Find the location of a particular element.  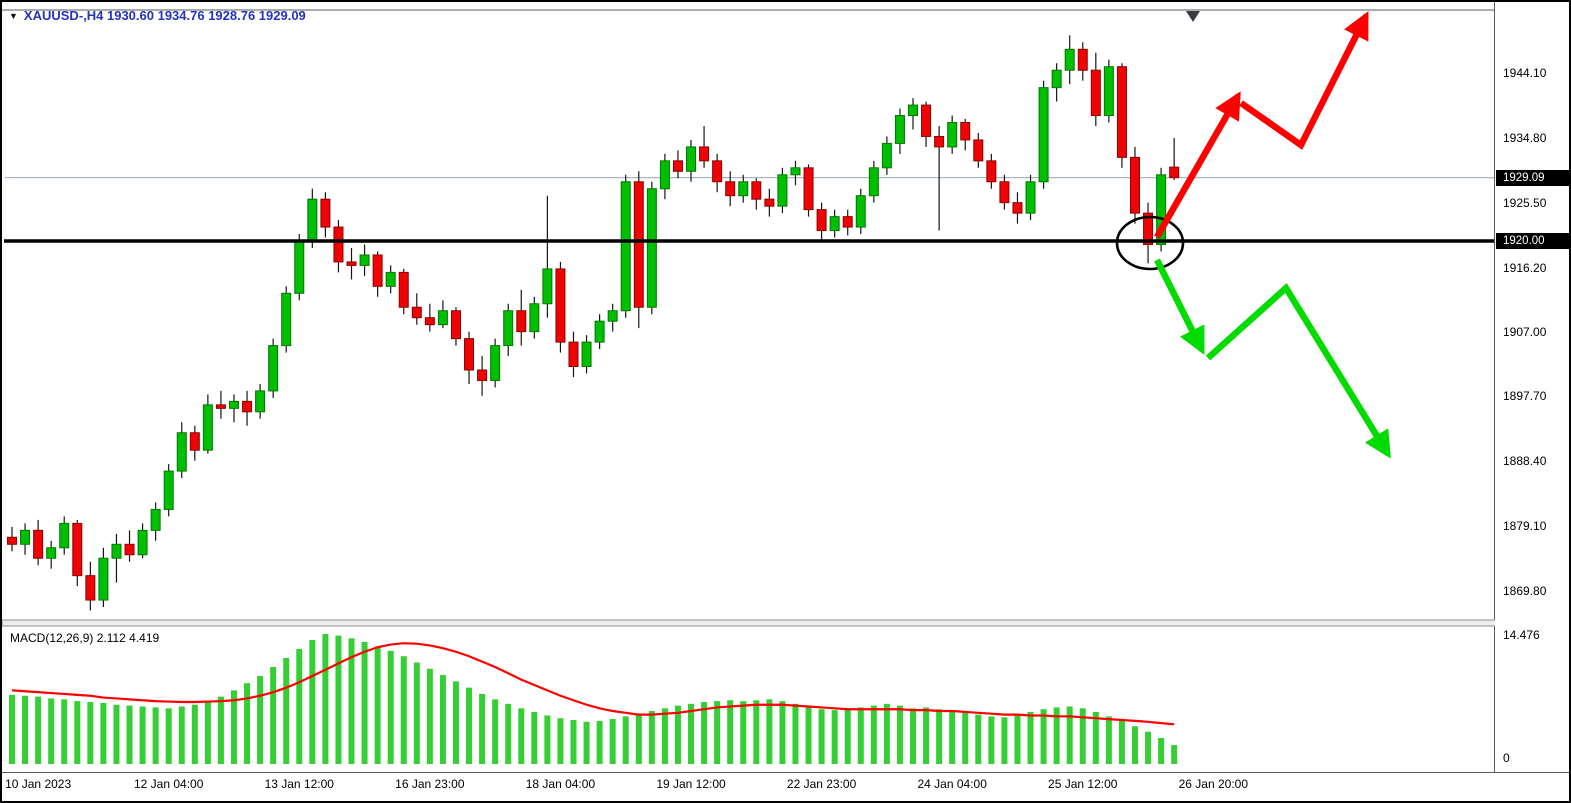

price-tick-label: 1934.80 is located at coordinates (1525, 137).